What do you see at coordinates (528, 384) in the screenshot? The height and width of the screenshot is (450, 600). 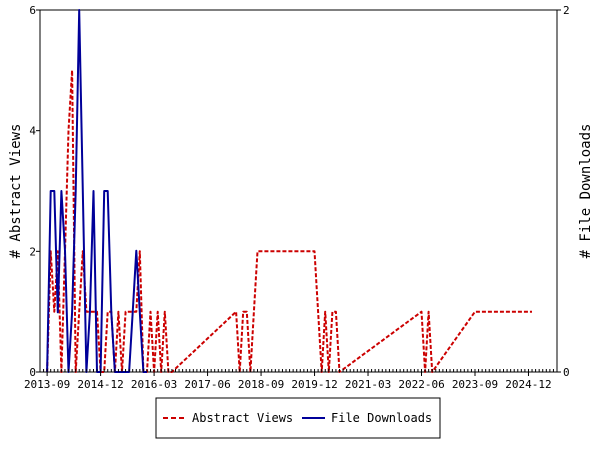 I see `x-tick-label: 2024-12` at bounding box center [528, 384].